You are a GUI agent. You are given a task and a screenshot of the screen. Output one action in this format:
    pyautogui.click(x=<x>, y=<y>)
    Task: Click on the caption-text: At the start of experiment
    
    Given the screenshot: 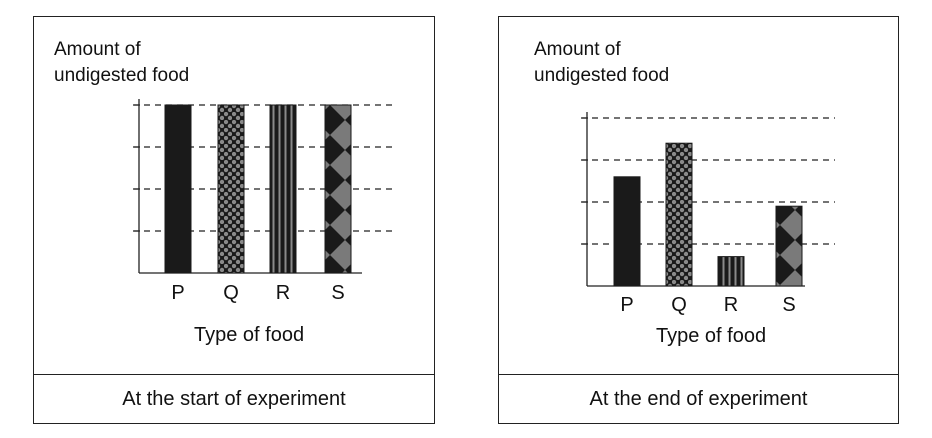 What is the action you would take?
    pyautogui.click(x=234, y=398)
    